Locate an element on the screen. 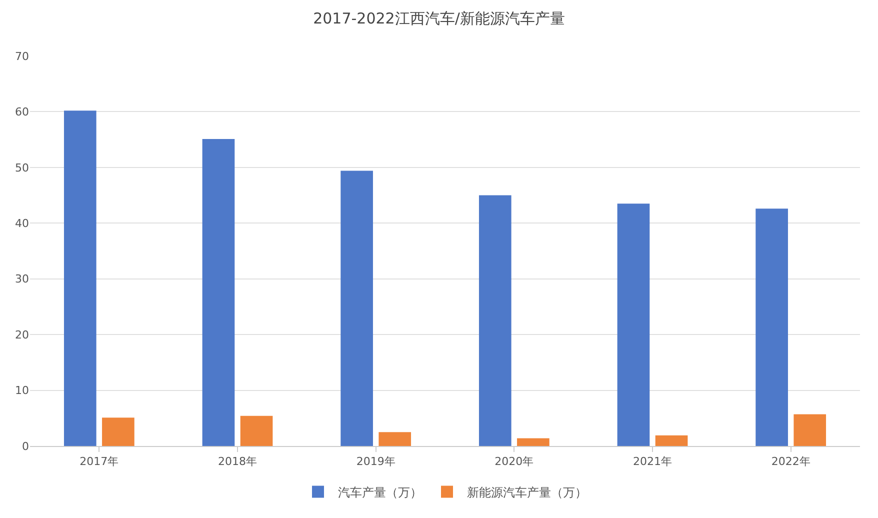  y-tick-label: 40 is located at coordinates (22, 223).